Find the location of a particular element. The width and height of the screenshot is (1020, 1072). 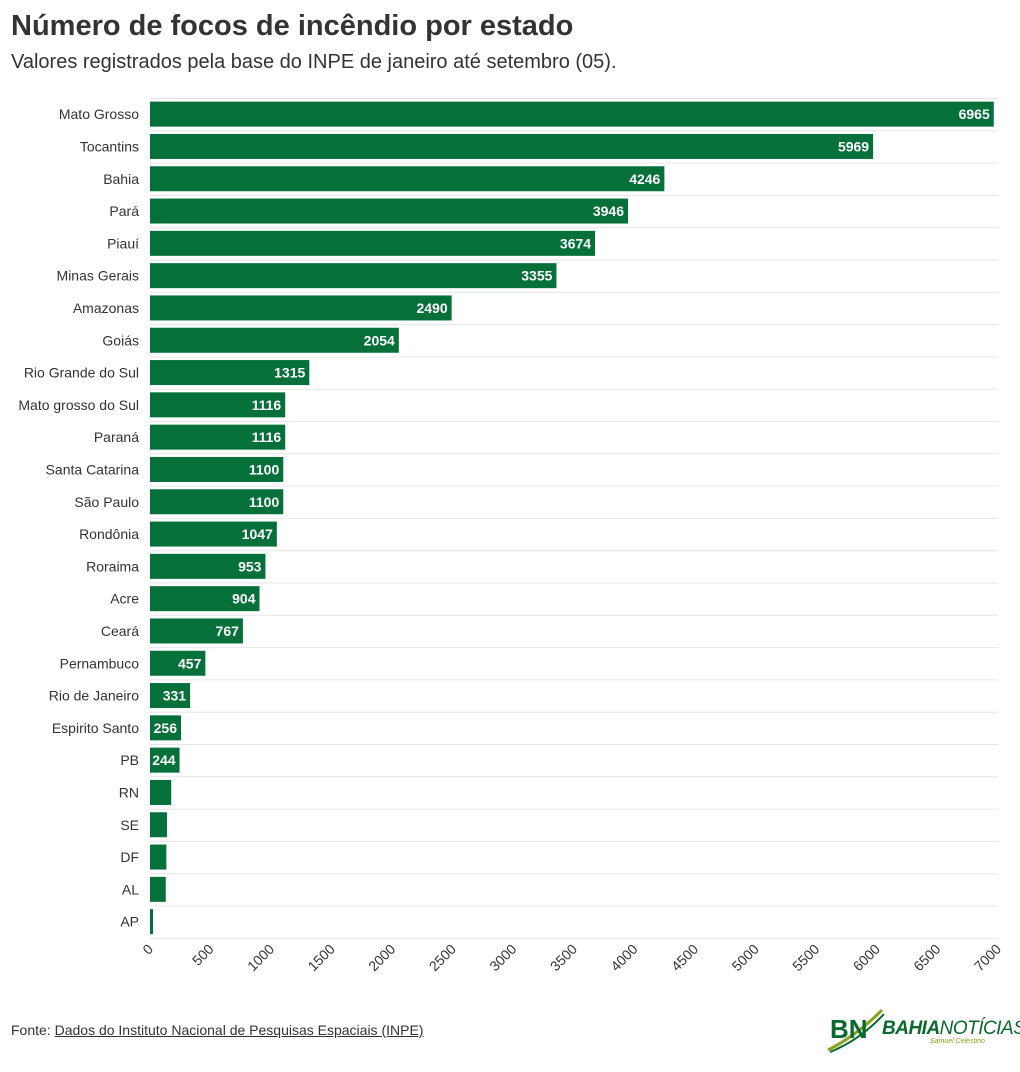

bar-value-label: 4246 is located at coordinates (644, 179).